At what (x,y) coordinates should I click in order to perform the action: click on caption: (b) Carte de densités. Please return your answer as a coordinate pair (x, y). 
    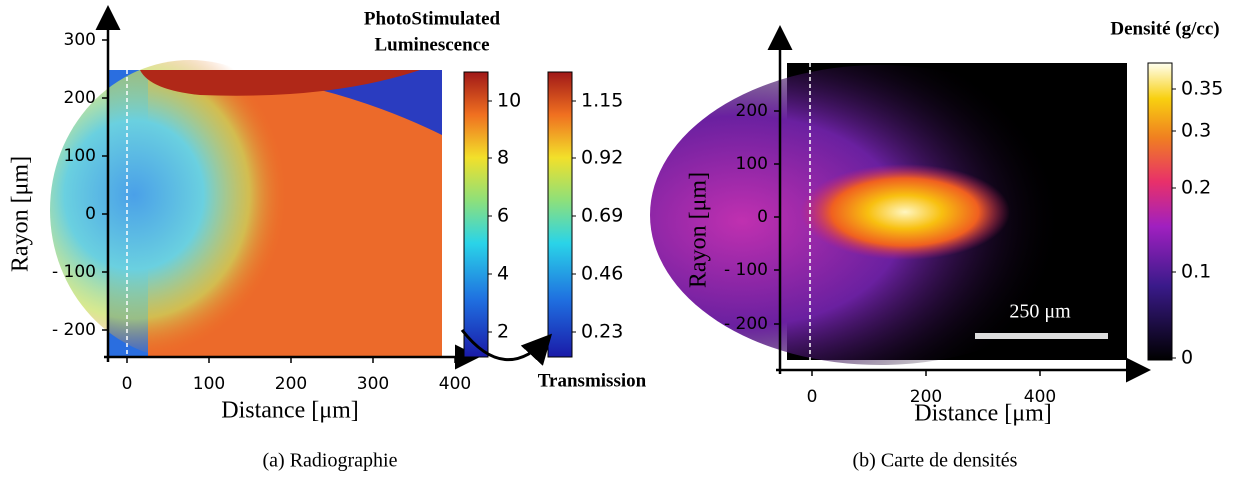
    Looking at the image, I should click on (935, 461).